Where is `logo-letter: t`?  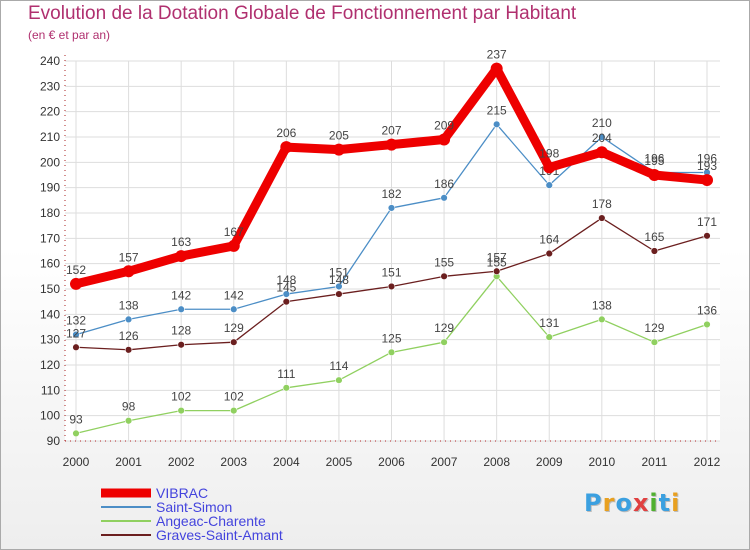
logo-letter: t is located at coordinates (665, 503).